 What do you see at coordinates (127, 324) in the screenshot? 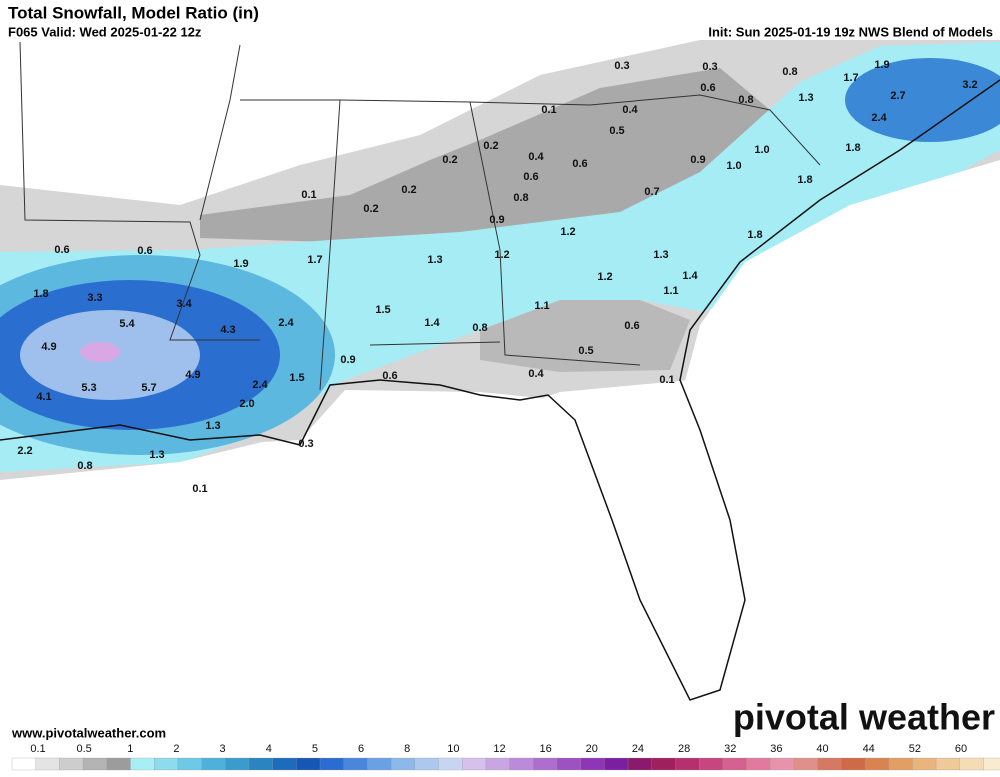
I see `snowfall-label: 5.4` at bounding box center [127, 324].